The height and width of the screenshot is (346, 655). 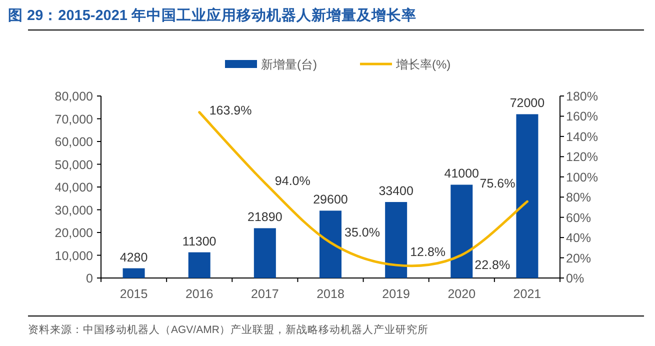 I want to click on data-label: 35.0%, so click(x=362, y=233).